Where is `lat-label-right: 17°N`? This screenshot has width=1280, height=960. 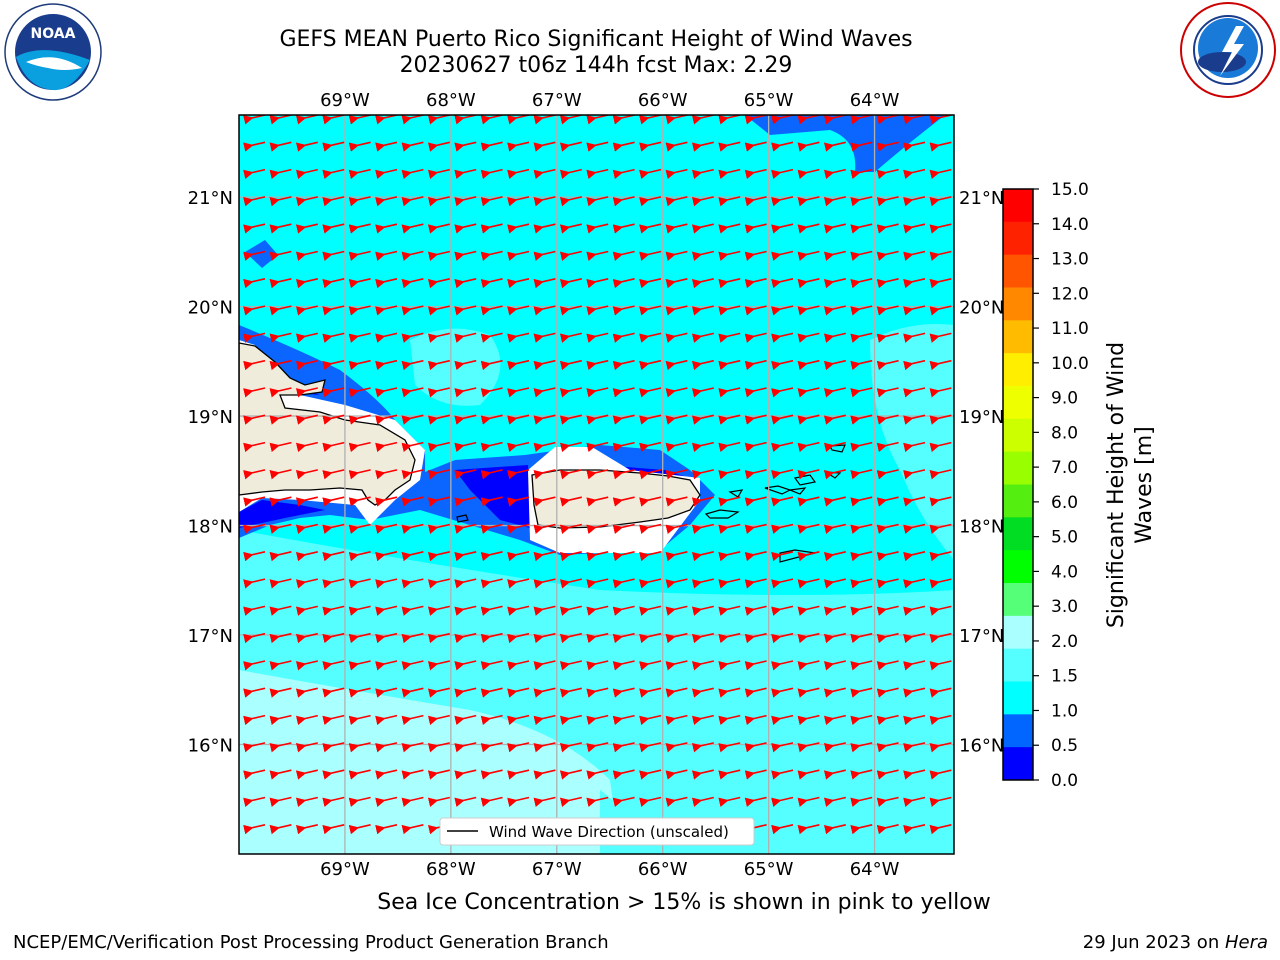
lat-label-right: 17°N is located at coordinates (981, 636).